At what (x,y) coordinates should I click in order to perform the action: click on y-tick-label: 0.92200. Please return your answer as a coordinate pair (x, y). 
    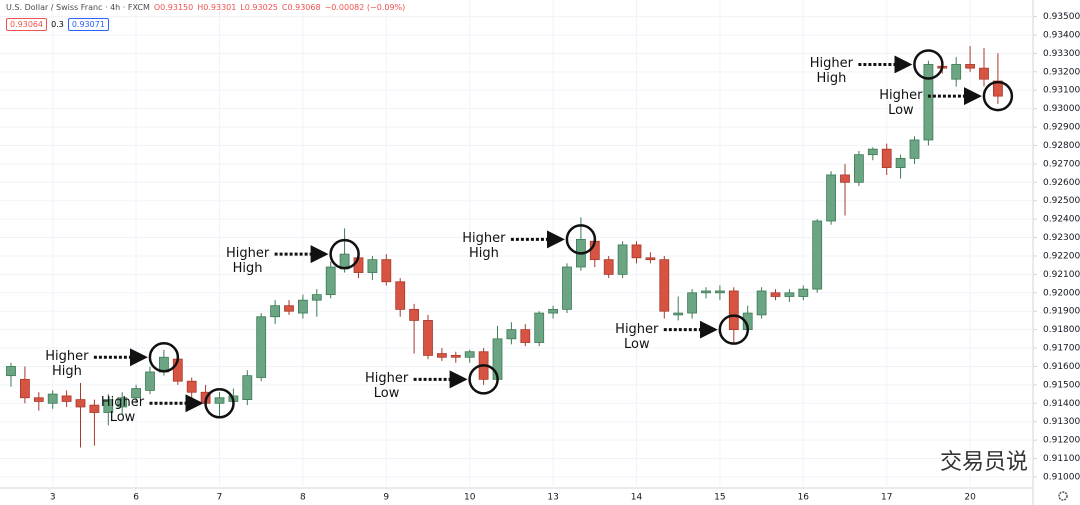
    Looking at the image, I should click on (1061, 256).